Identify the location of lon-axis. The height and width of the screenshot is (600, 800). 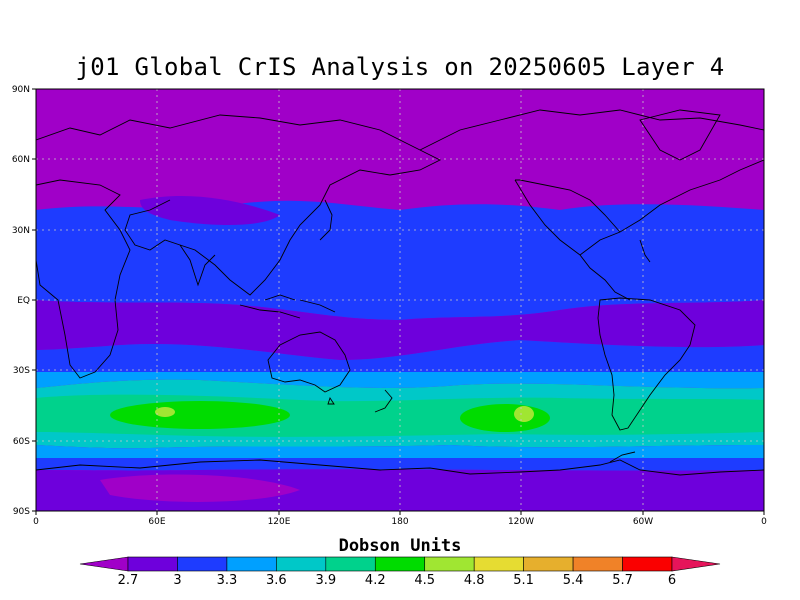
(400, 513).